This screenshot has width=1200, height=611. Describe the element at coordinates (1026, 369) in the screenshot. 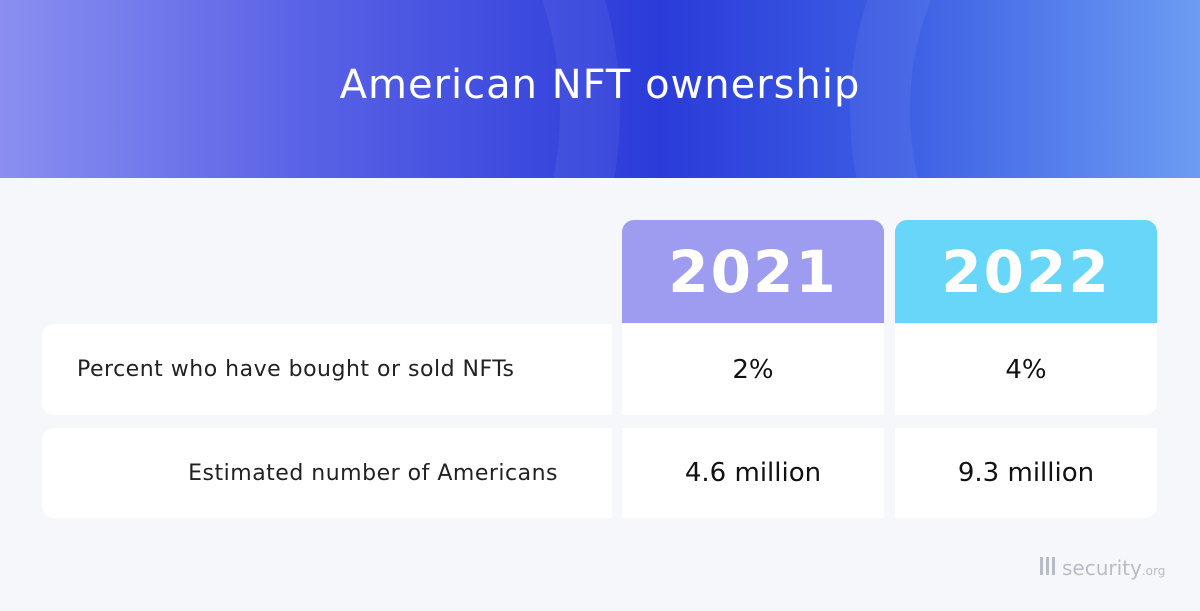

I see `table-cell: 4%` at that location.